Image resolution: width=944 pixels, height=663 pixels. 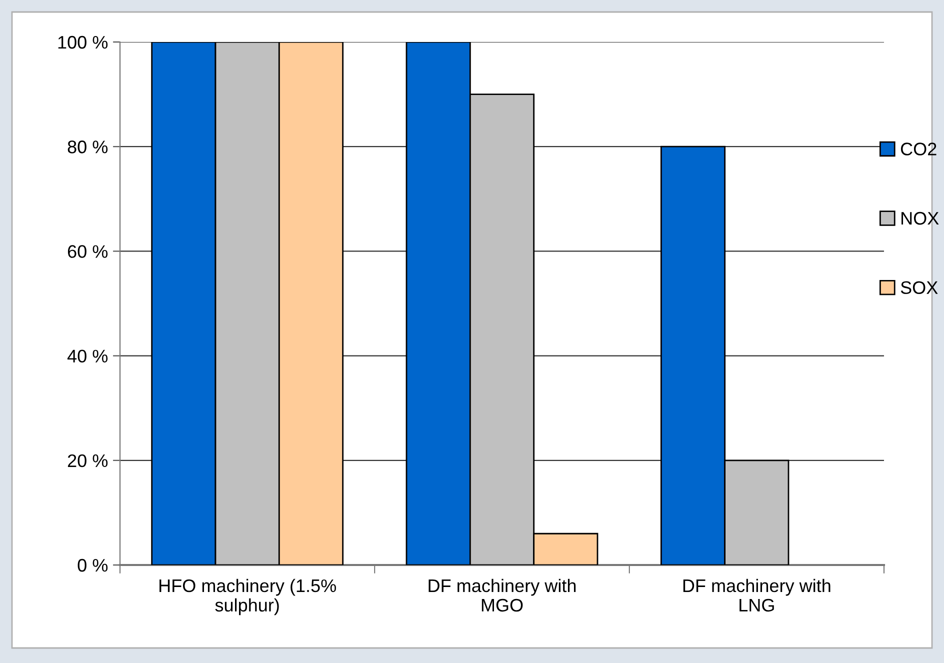 I want to click on x-tick-label: HFO machinery (1.5% sulphur), so click(x=248, y=597).